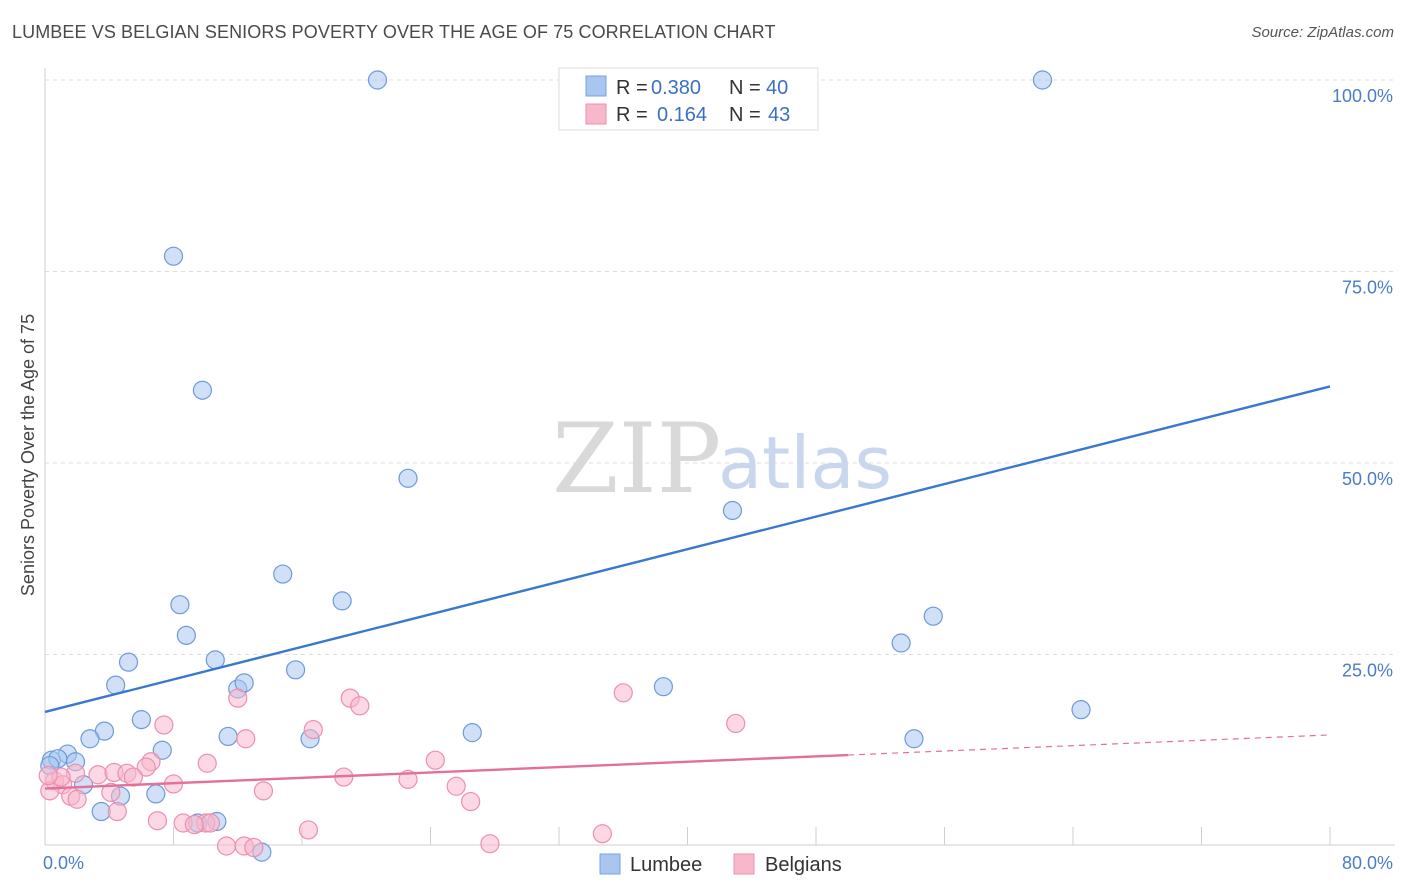  What do you see at coordinates (1322, 32) in the screenshot?
I see `source-credit: Source: ZipAtlas.com` at bounding box center [1322, 32].